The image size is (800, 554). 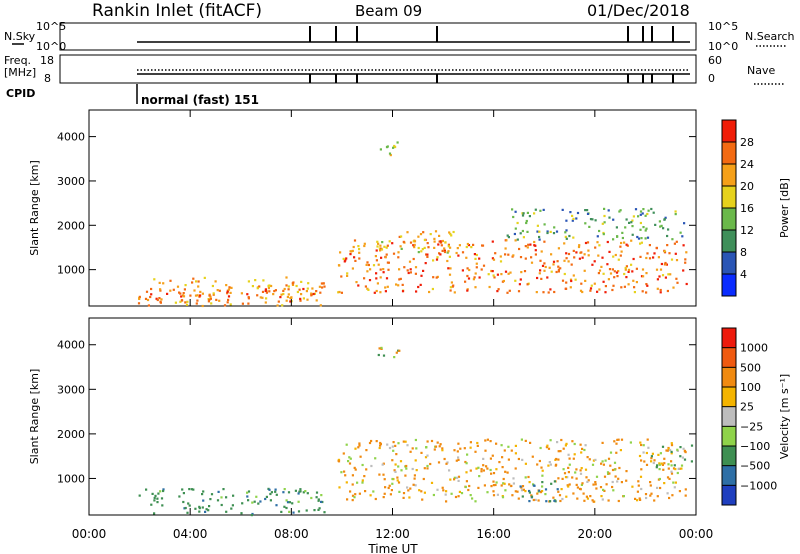 What do you see at coordinates (71, 434) in the screenshot?
I see `velocity-ytick-label: 2000` at bounding box center [71, 434].